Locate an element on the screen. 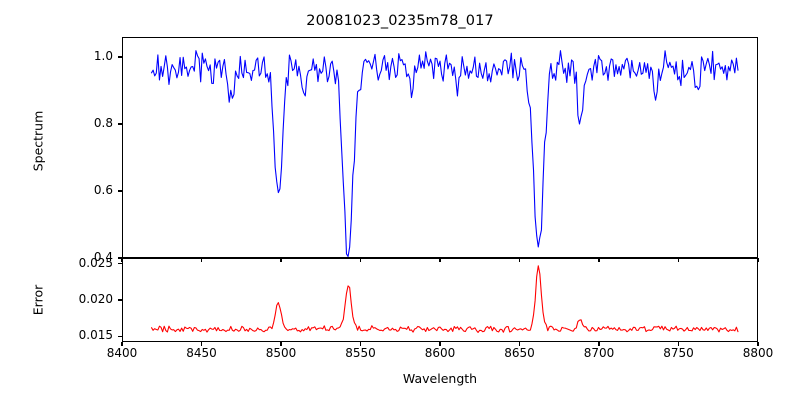 The height and width of the screenshot is (400, 800). x-tick-label: 8800 is located at coordinates (758, 353).